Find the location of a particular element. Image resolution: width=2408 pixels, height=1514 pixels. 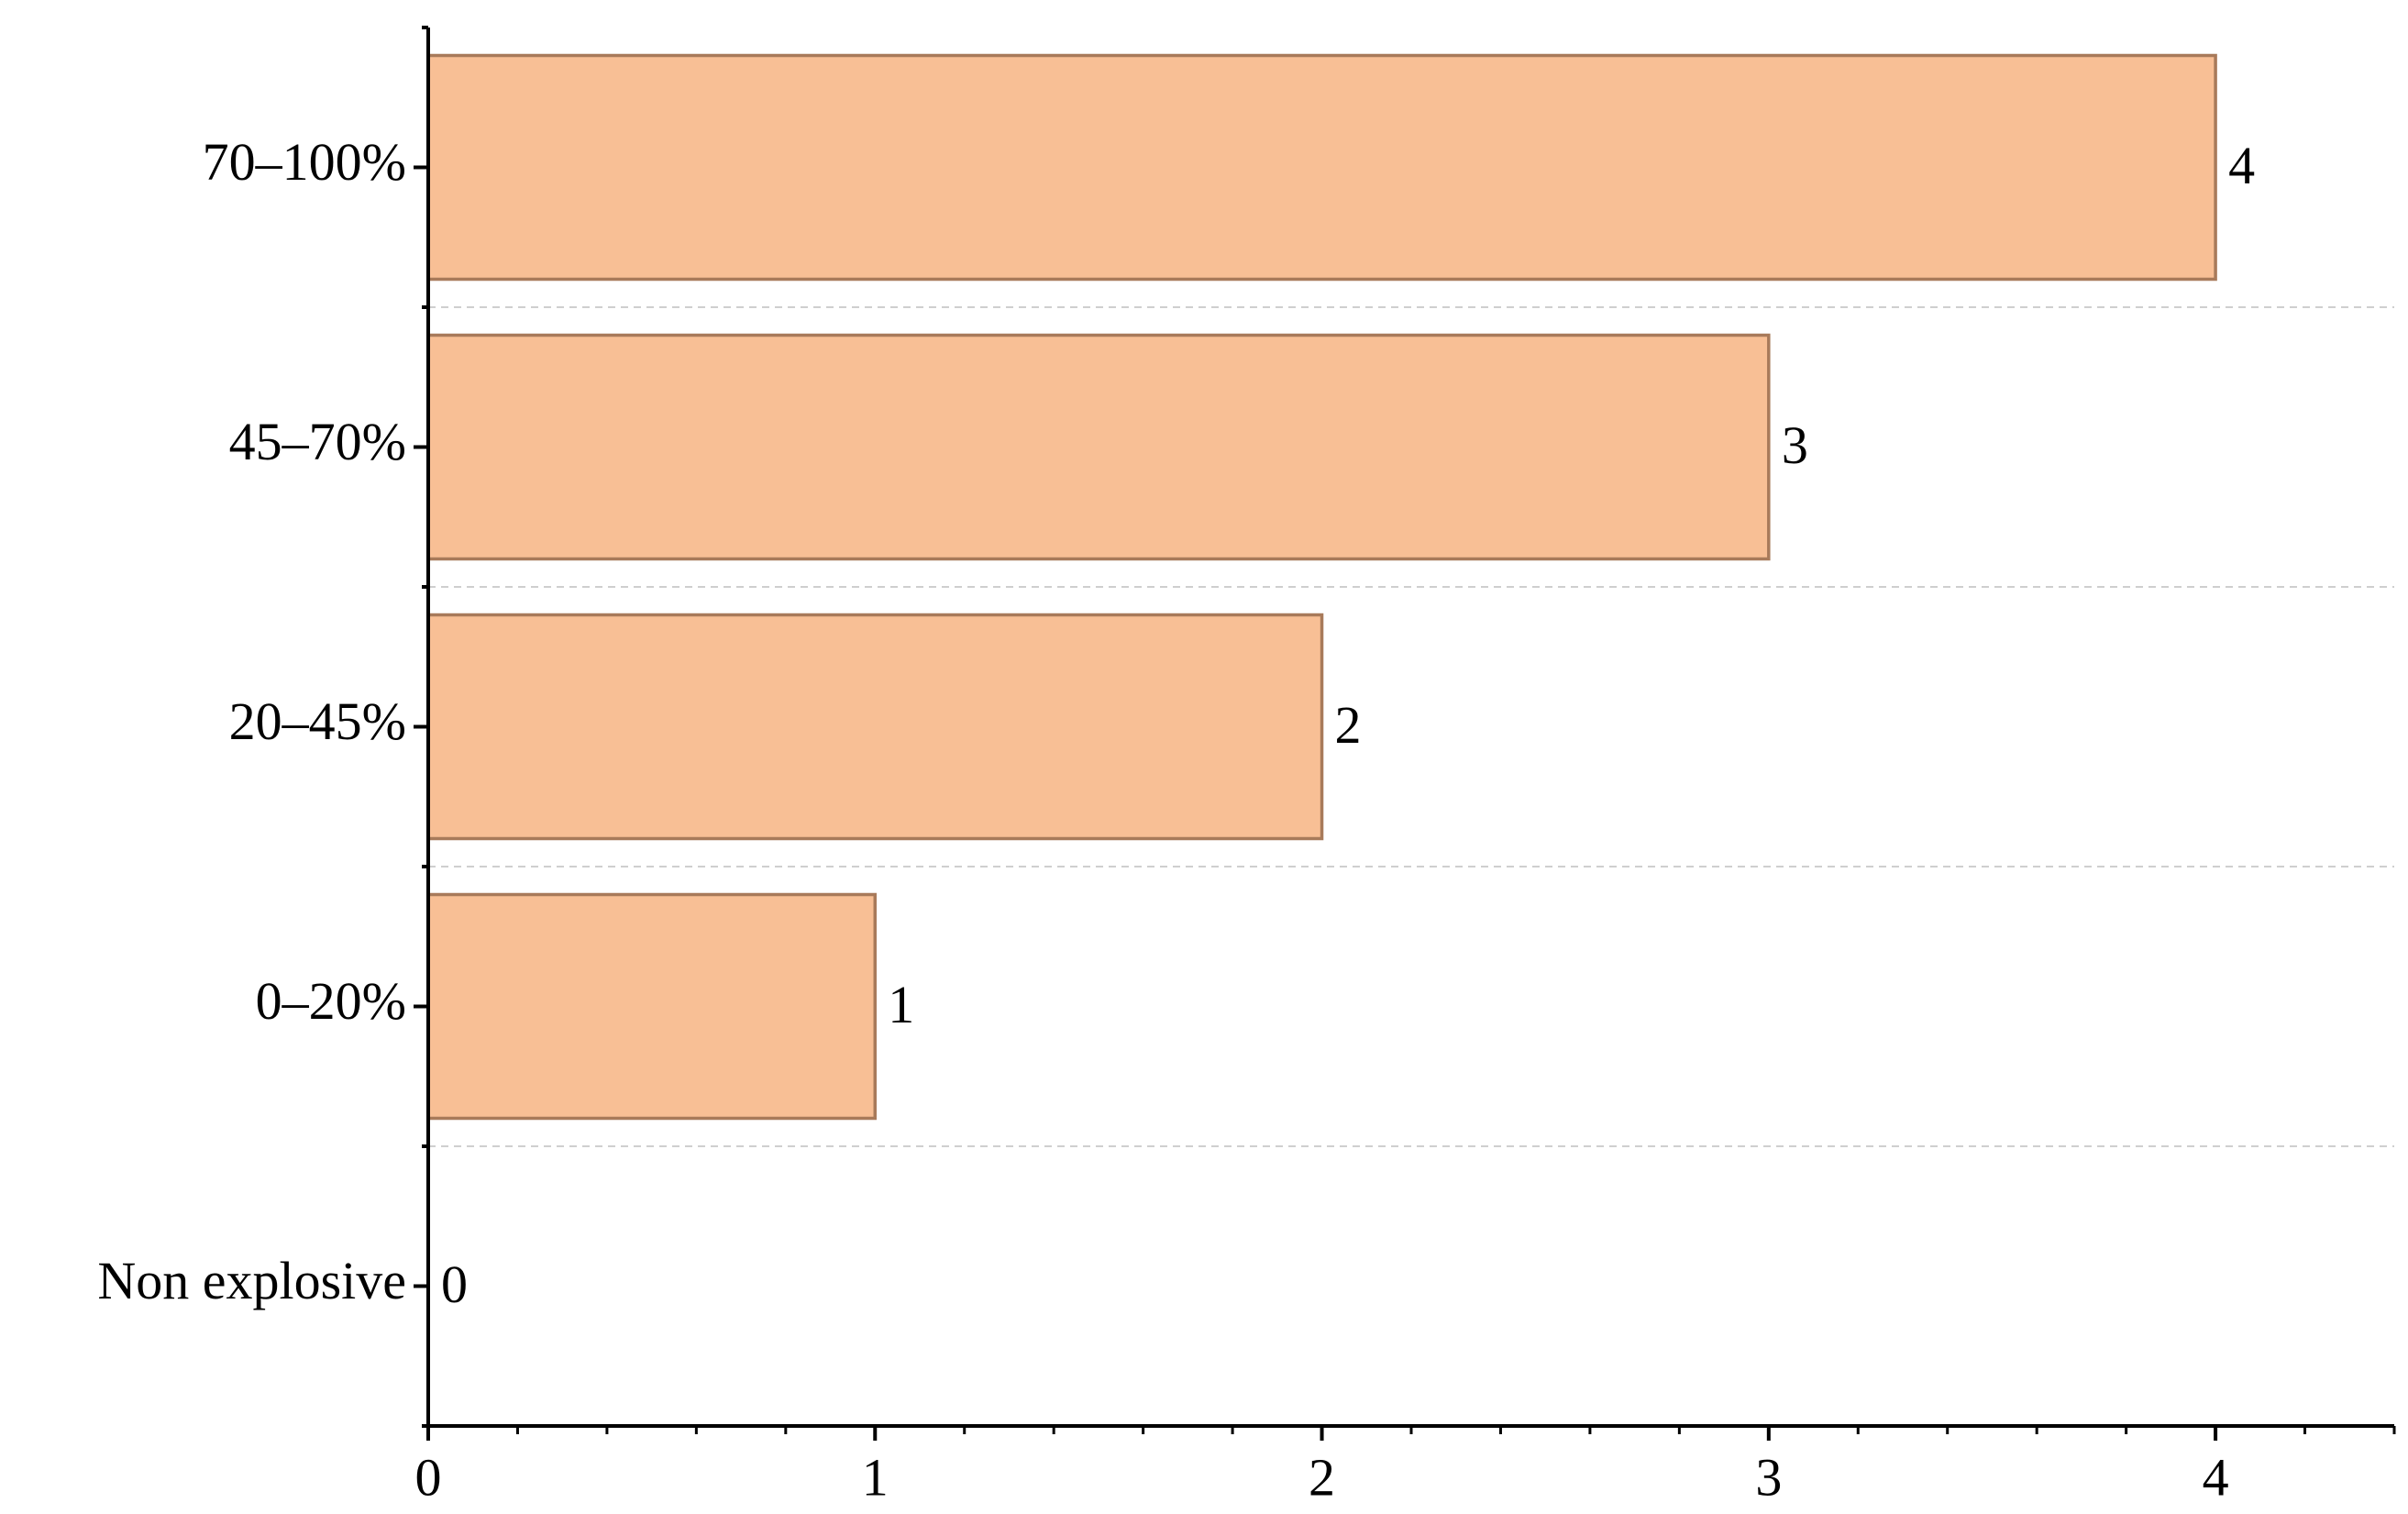

x-tick-label: 4 is located at coordinates (2216, 1477).